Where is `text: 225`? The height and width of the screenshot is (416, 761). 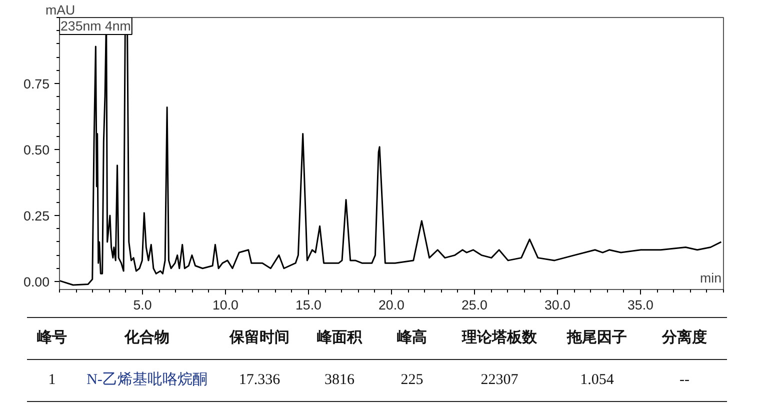
text: 225 is located at coordinates (412, 381).